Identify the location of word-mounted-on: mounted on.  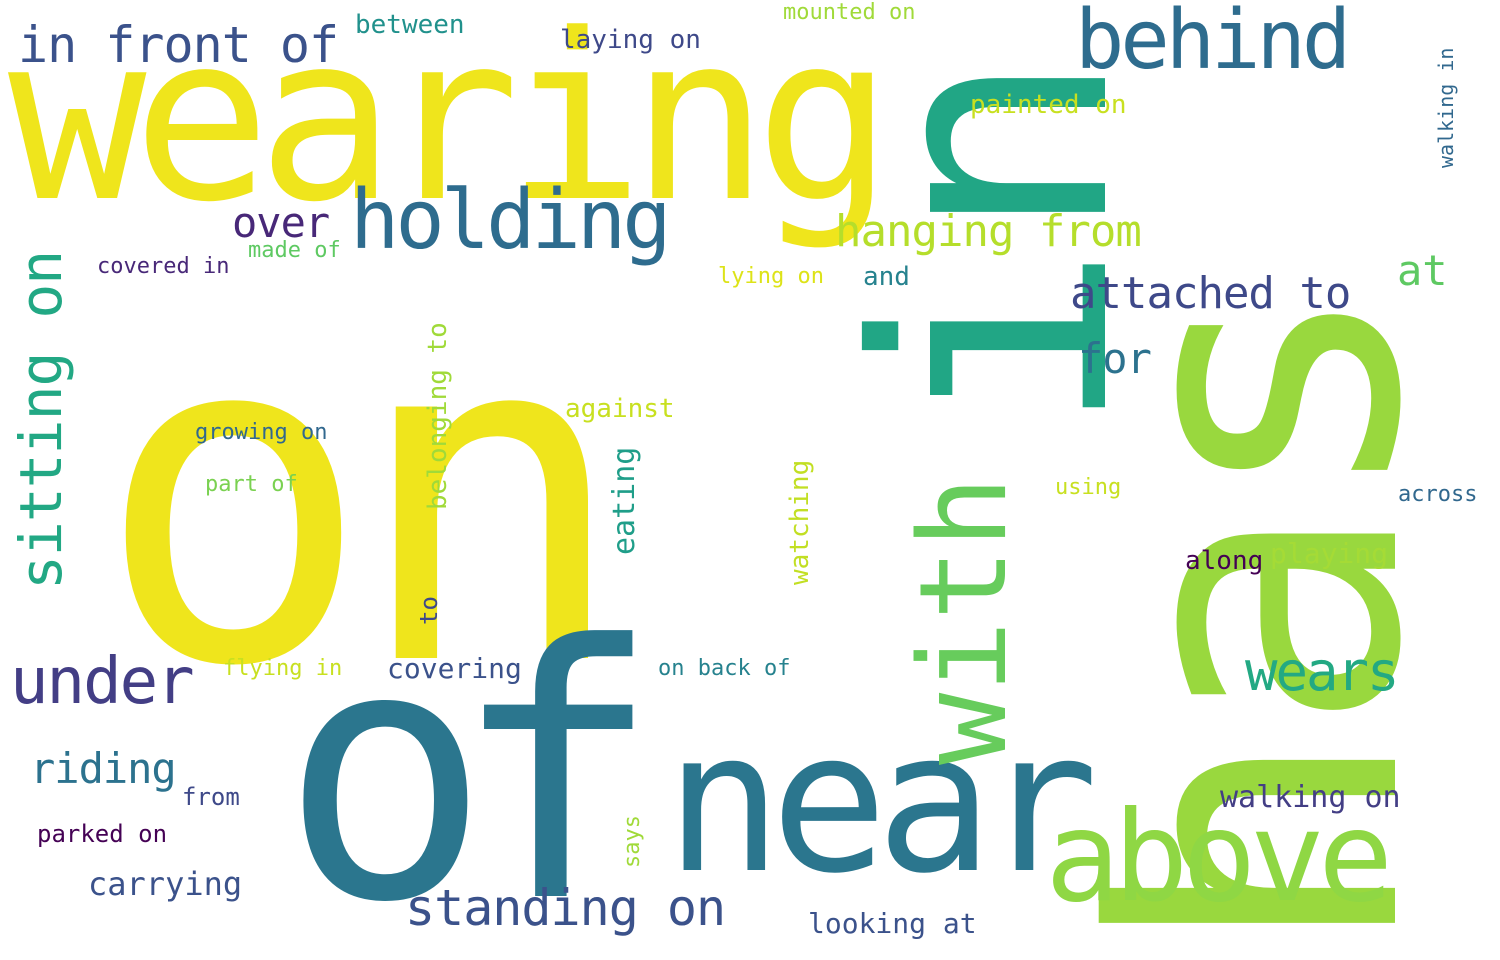
(849, 12).